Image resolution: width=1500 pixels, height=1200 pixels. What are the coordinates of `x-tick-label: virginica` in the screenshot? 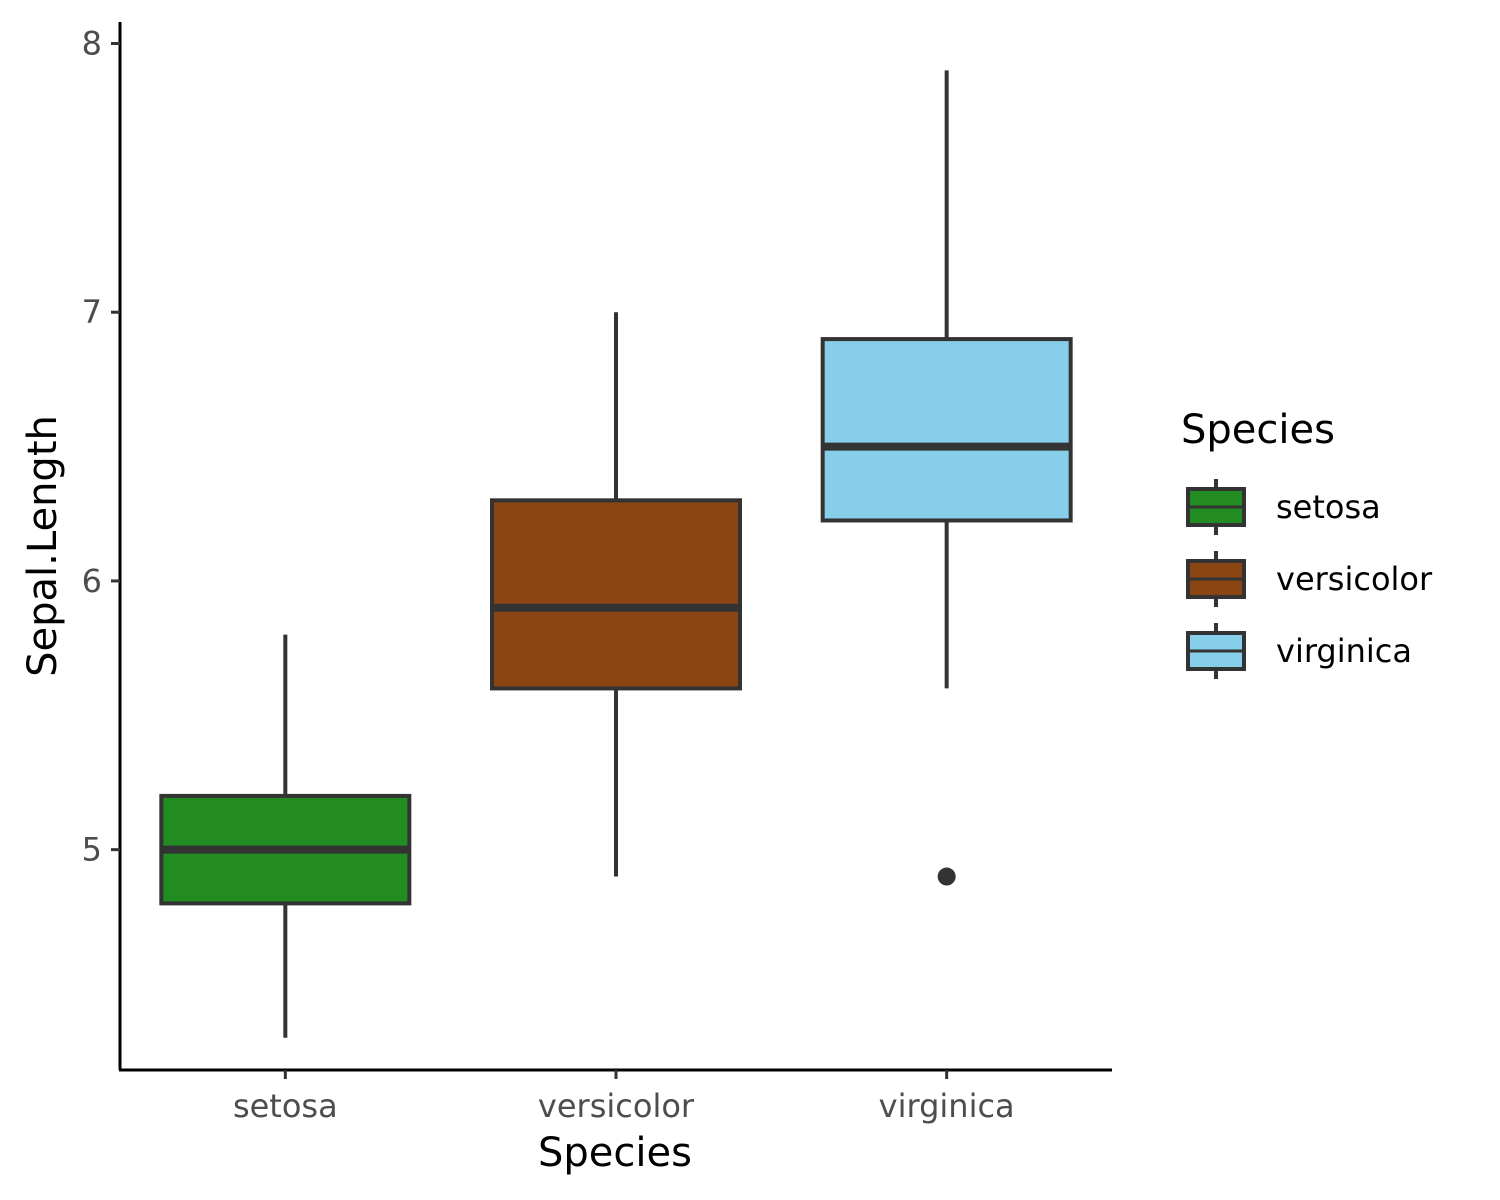 It's located at (947, 1106).